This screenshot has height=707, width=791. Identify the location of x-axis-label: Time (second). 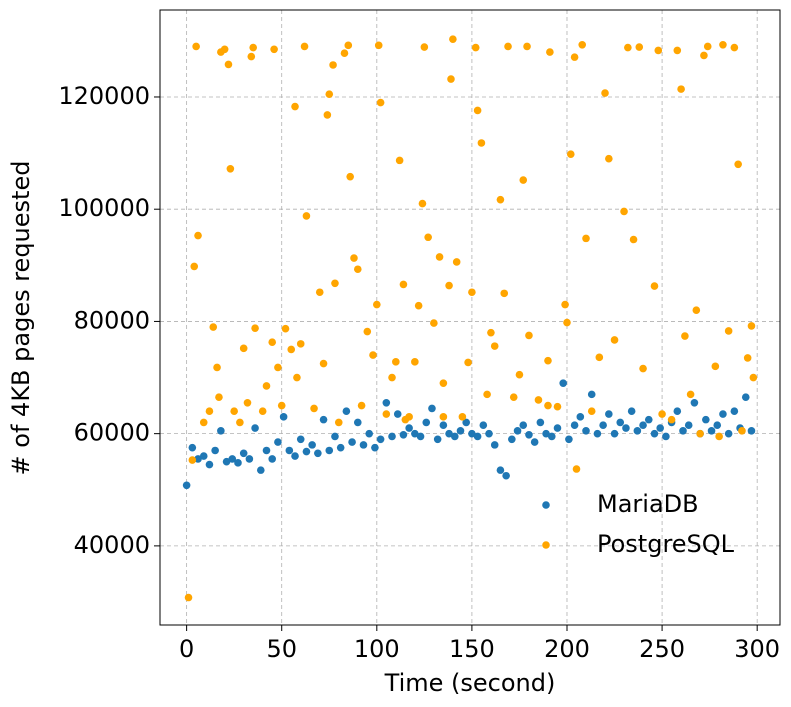
(470, 683).